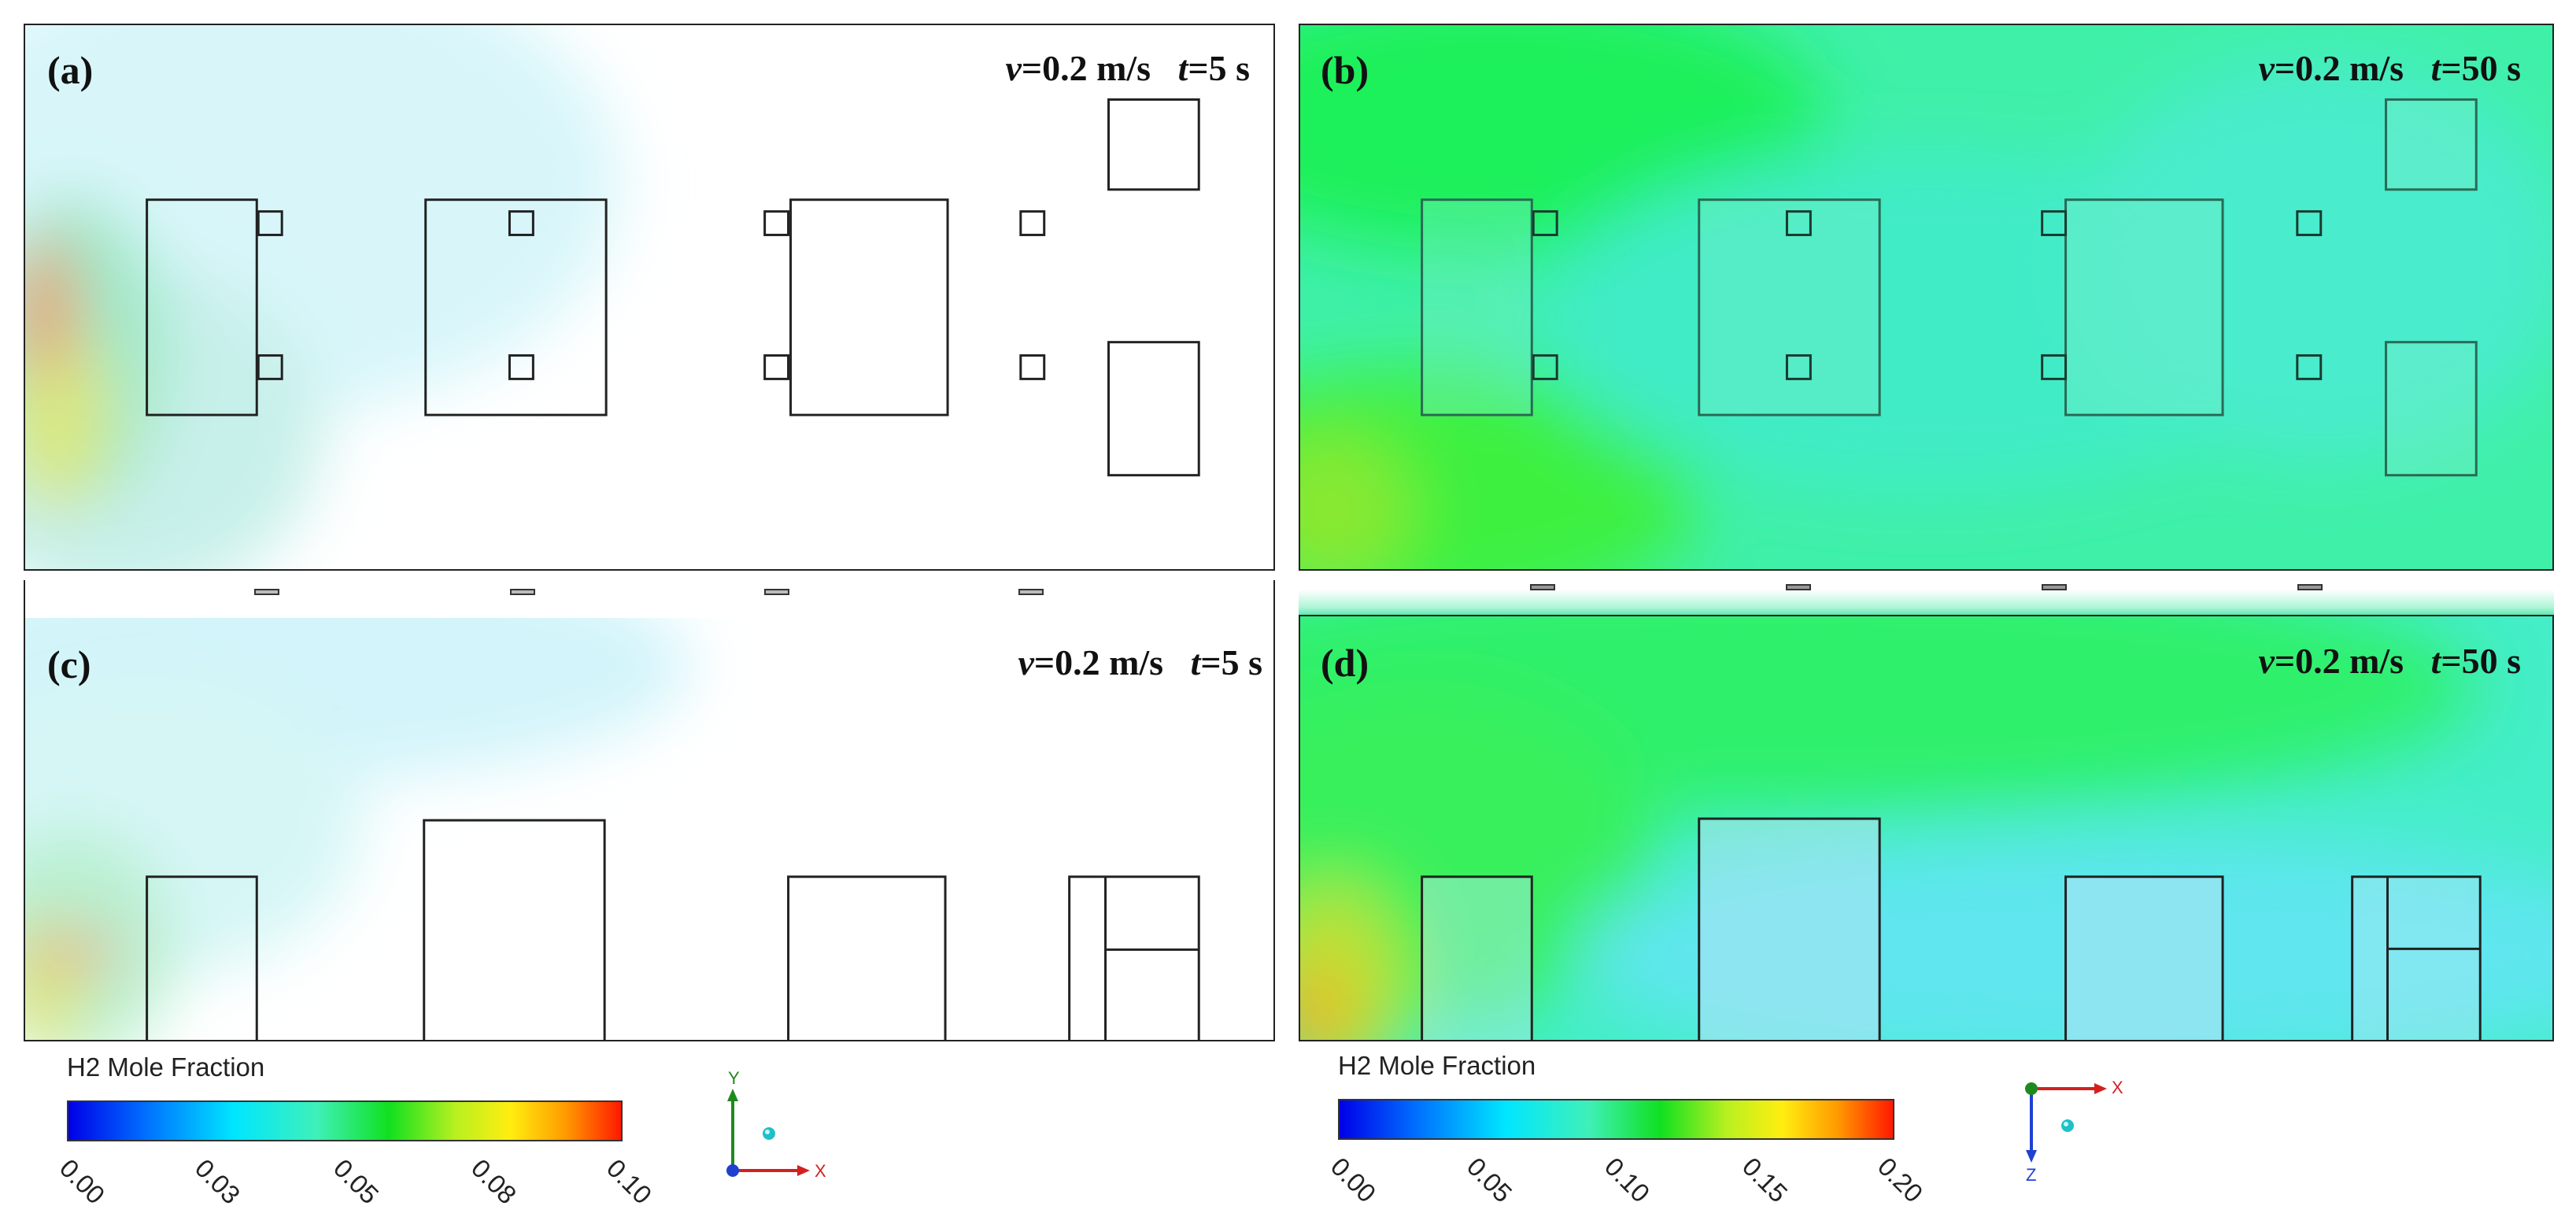  I want to click on triad-y-label: Y, so click(734, 1078).